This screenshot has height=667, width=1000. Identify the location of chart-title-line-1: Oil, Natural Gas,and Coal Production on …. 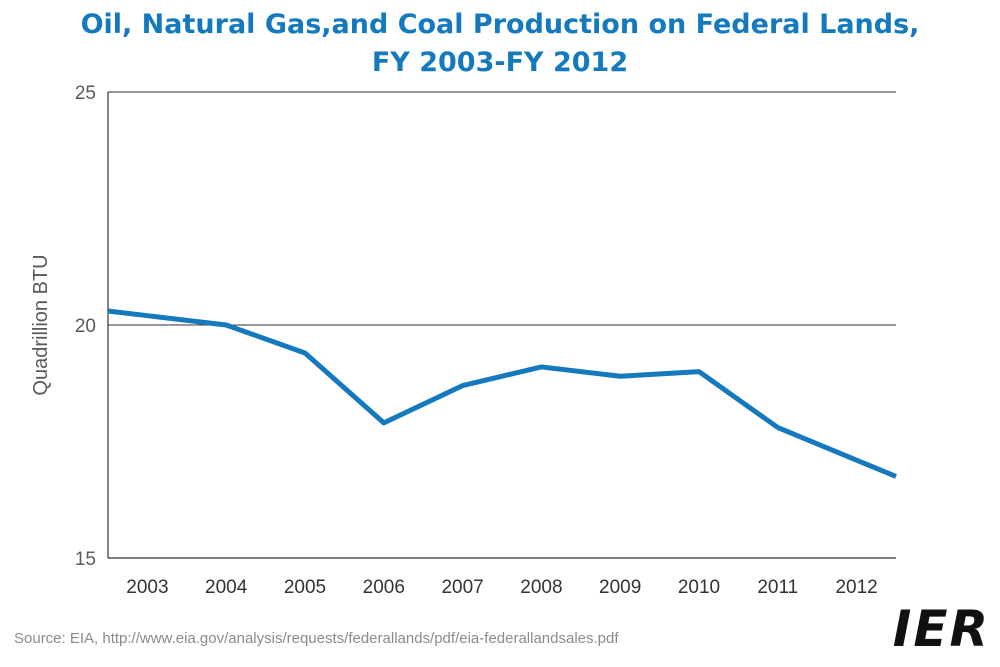
(500, 24).